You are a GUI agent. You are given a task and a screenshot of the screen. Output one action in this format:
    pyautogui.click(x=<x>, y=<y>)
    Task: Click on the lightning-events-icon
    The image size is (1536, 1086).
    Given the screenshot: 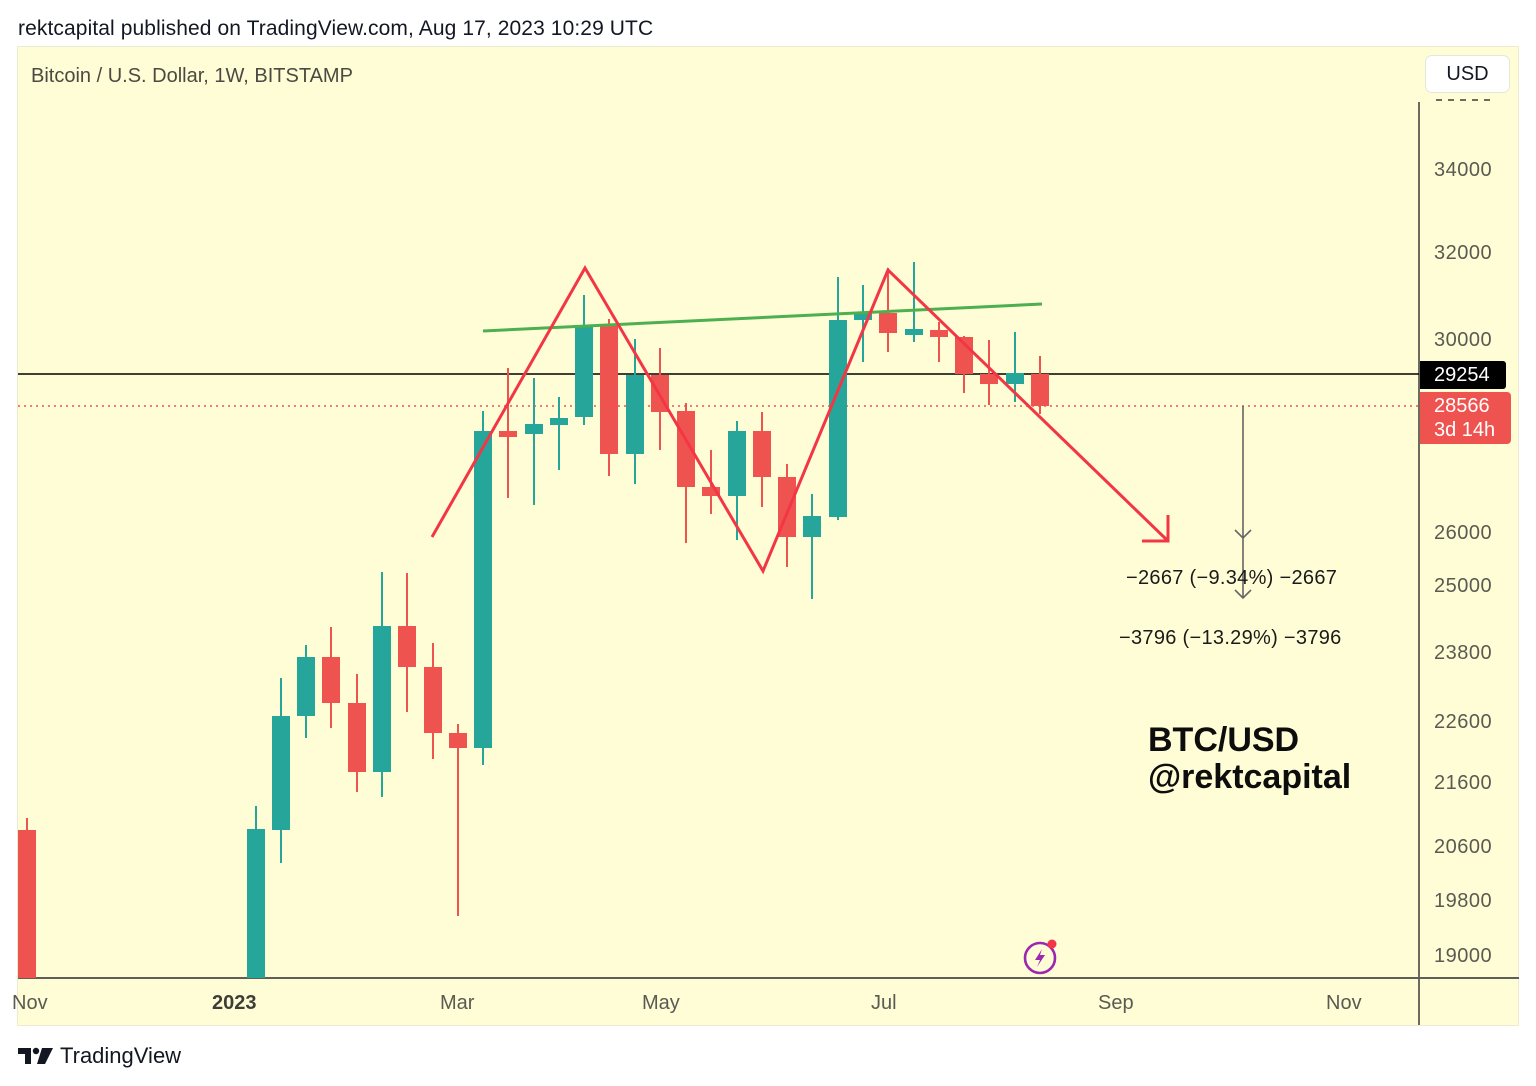 What is the action you would take?
    pyautogui.click(x=1041, y=959)
    